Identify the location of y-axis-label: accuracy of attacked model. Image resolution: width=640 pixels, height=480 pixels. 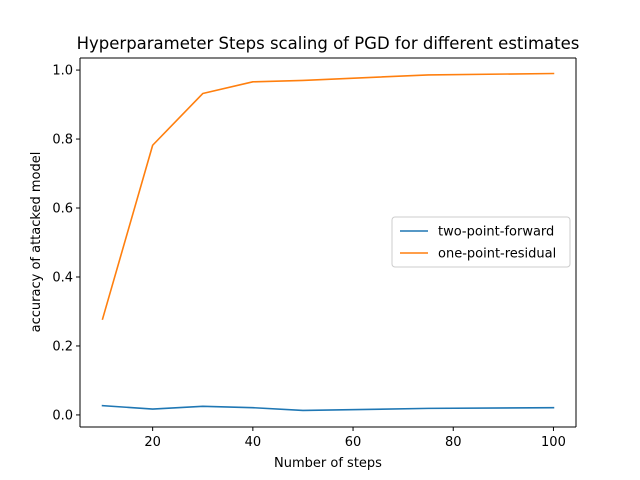
(36, 242).